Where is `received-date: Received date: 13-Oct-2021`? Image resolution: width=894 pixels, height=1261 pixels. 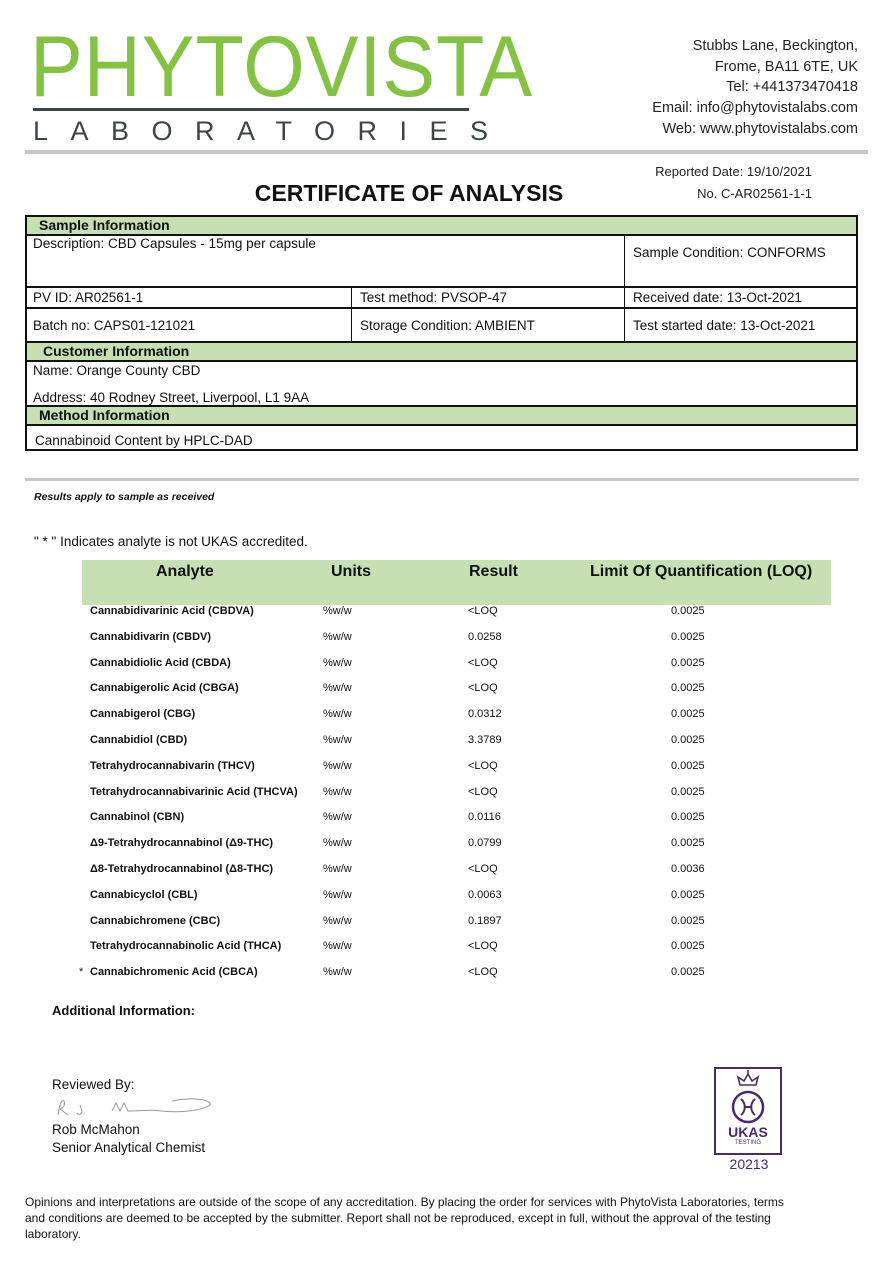
received-date: Received date: 13-Oct-2021 is located at coordinates (717, 297).